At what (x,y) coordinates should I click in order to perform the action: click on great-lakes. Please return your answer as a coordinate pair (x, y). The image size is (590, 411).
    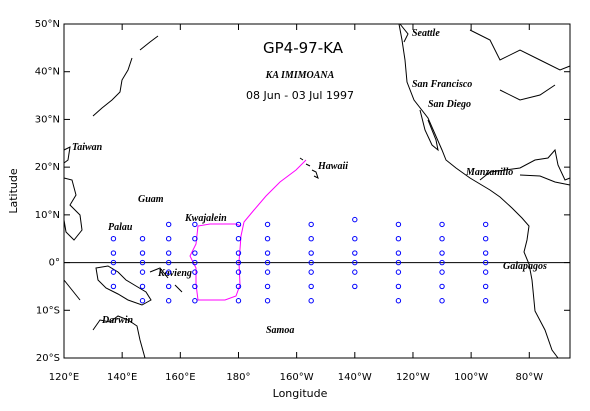
    Looking at the image, I should click on (520, 65).